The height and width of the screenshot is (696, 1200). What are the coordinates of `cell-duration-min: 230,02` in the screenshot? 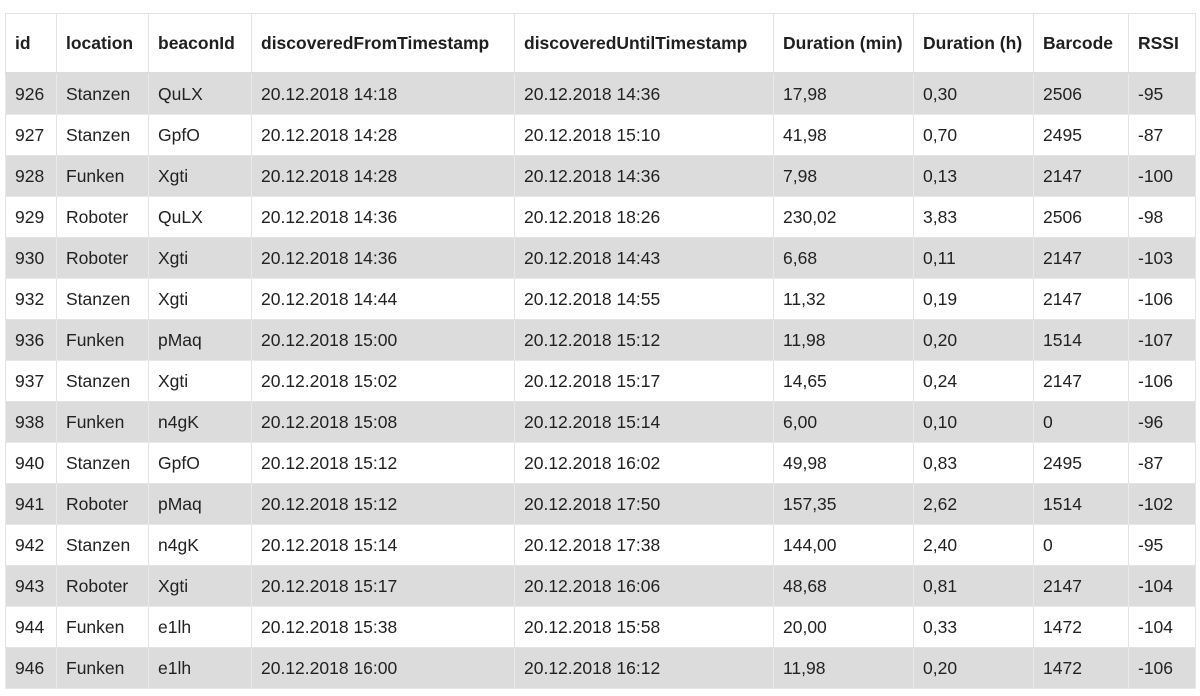 It's located at (843, 217).